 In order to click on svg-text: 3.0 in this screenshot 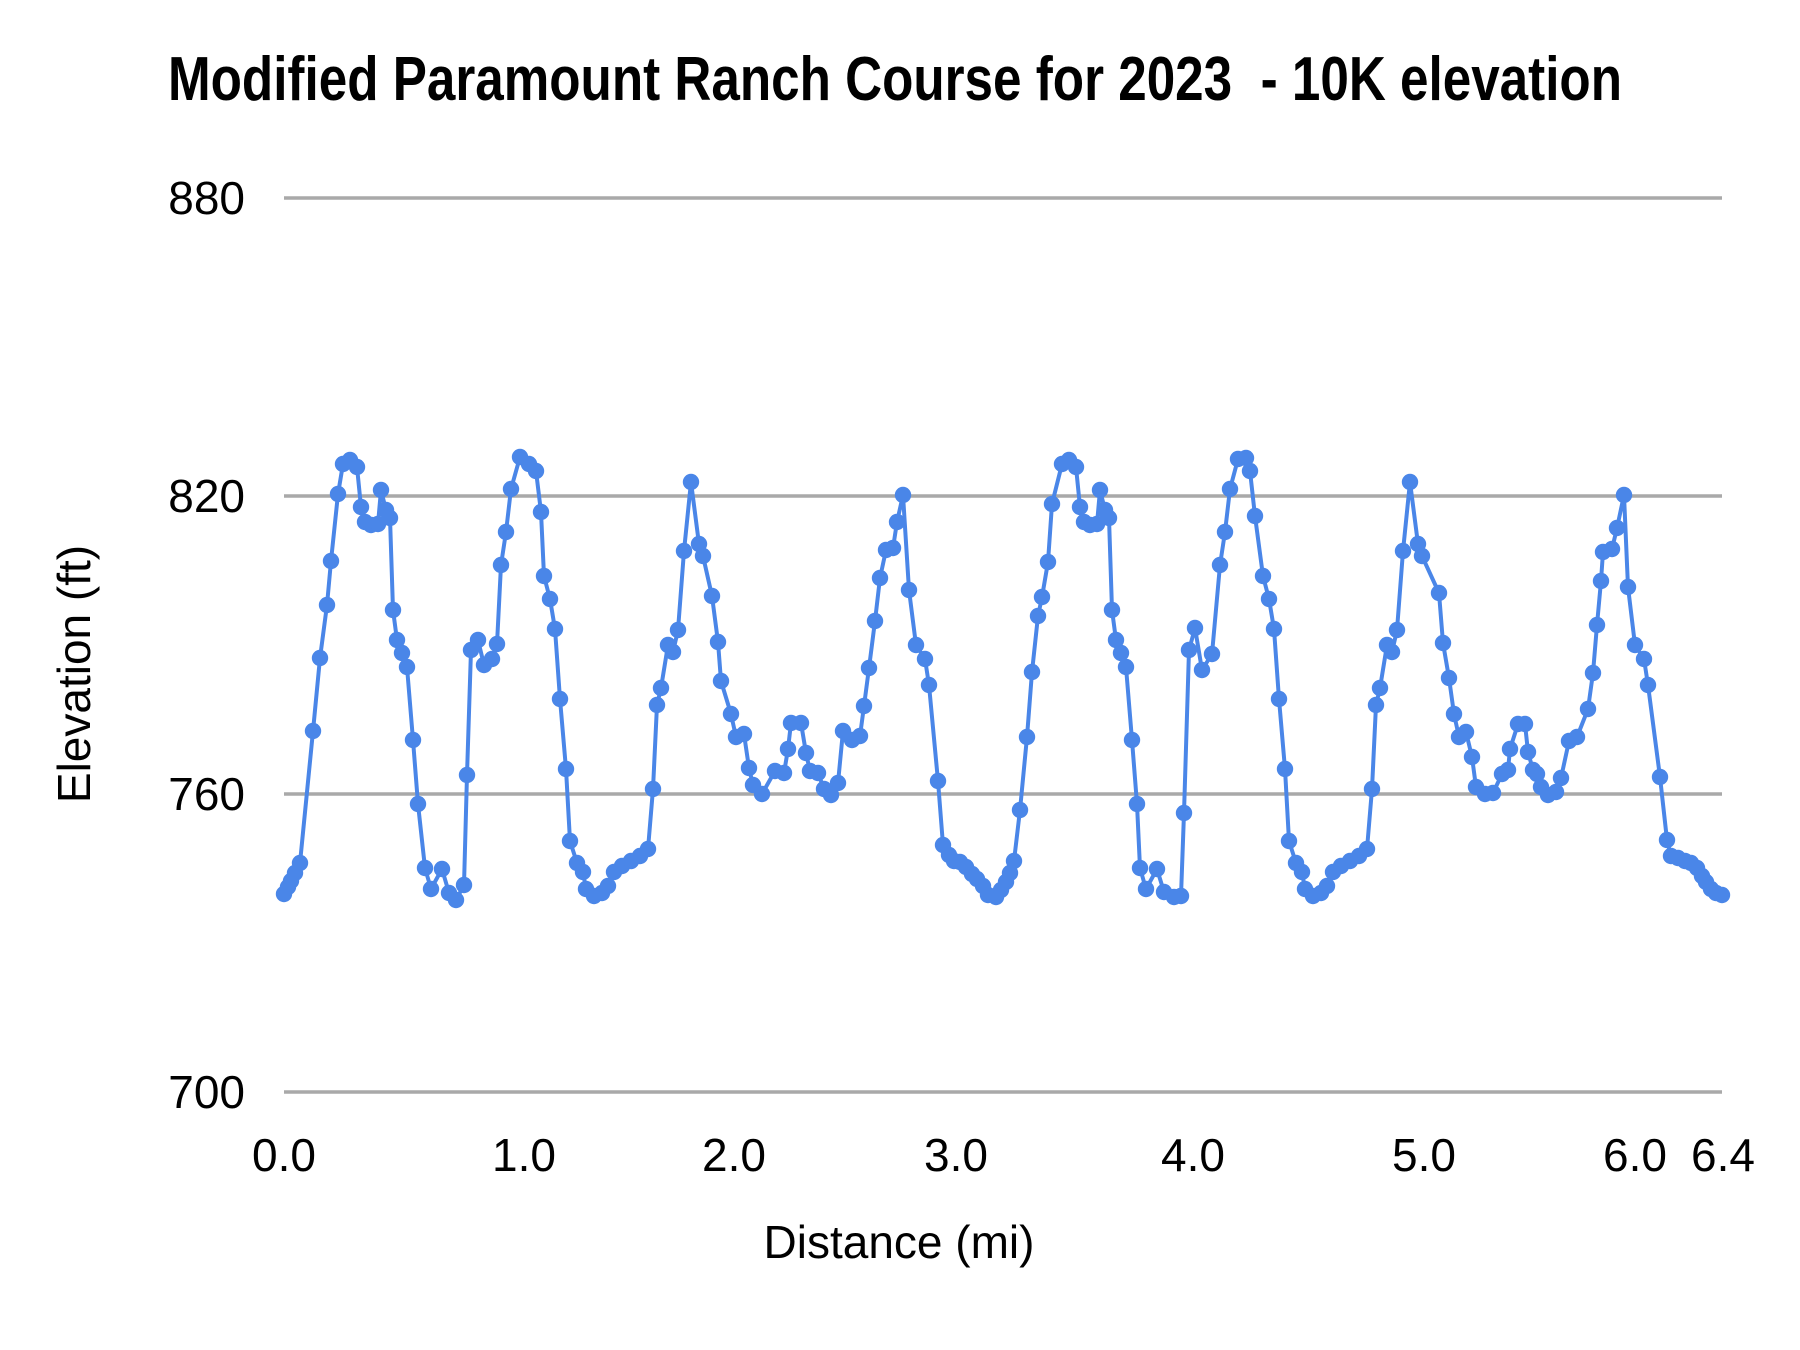, I will do `click(956, 1155)`.